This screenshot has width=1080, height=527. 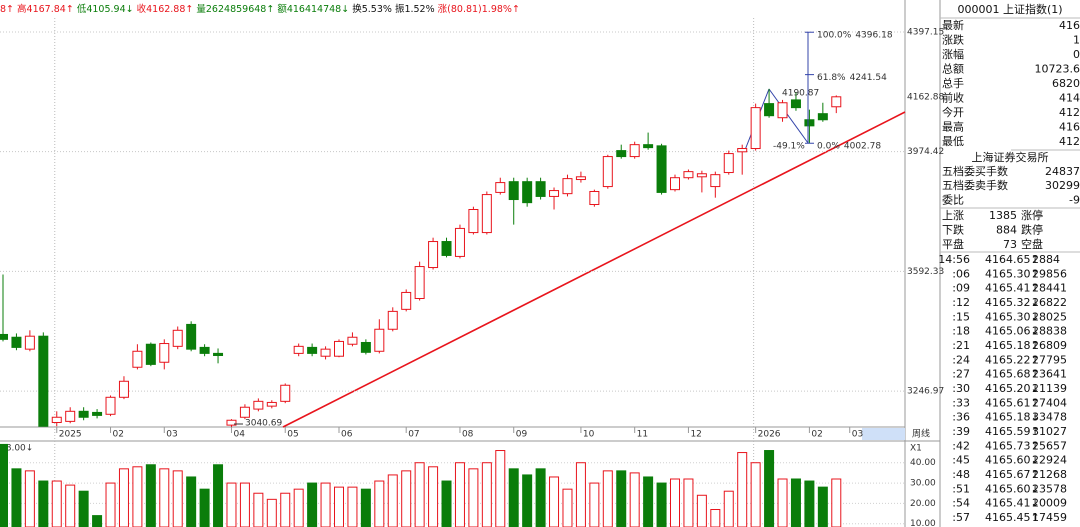 What do you see at coordinates (873, 36) in the screenshot?
I see `fib-value: 4396.18` at bounding box center [873, 36].